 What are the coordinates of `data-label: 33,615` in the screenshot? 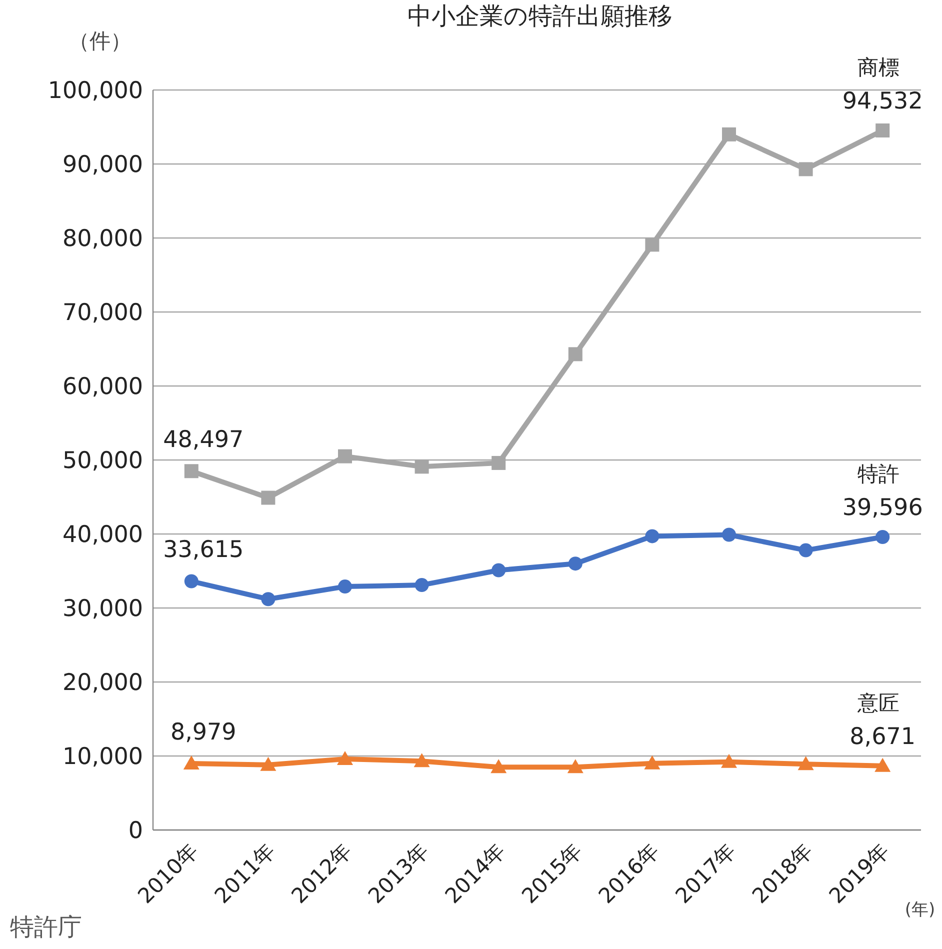 It's located at (203, 550).